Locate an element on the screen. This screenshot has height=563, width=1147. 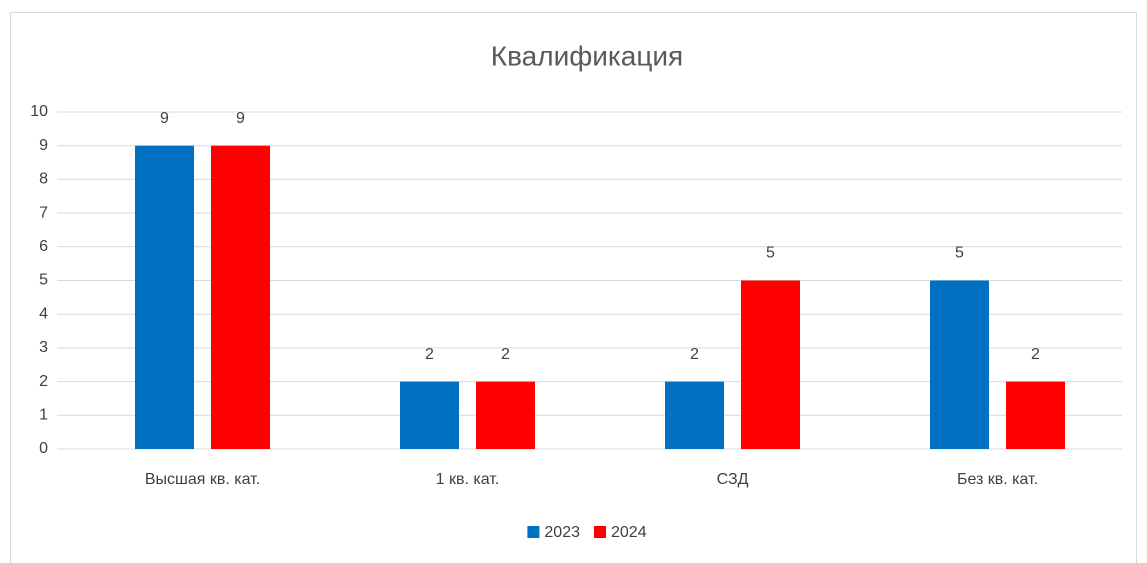
y-tick-label: 1 is located at coordinates (43, 415).